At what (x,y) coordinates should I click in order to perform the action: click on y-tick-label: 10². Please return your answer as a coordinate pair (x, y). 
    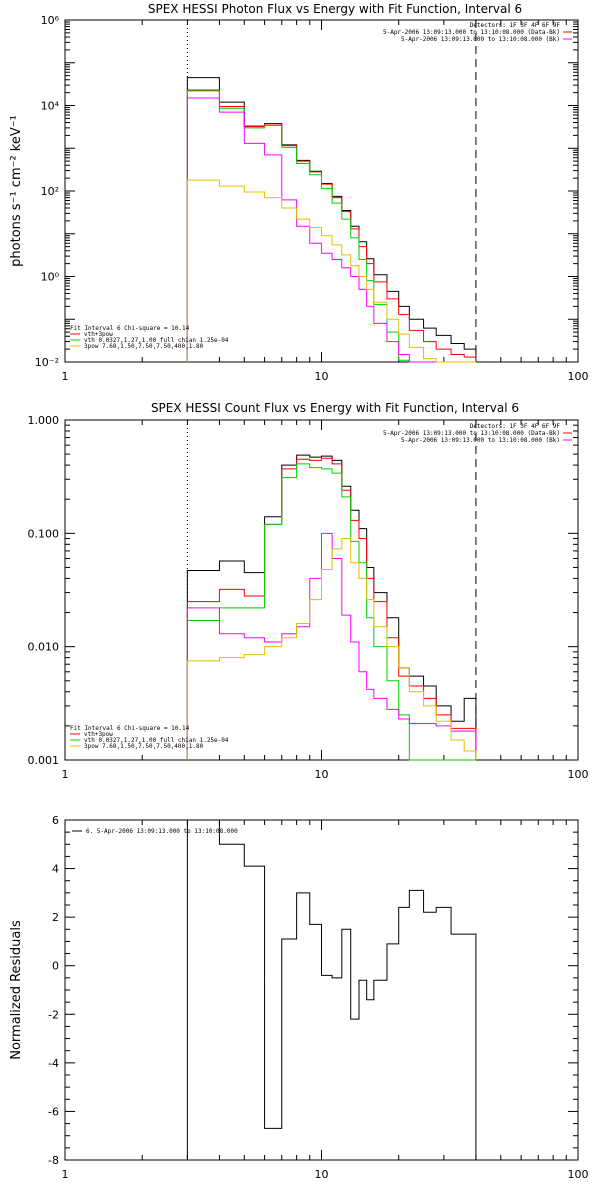
    Looking at the image, I should click on (50, 191).